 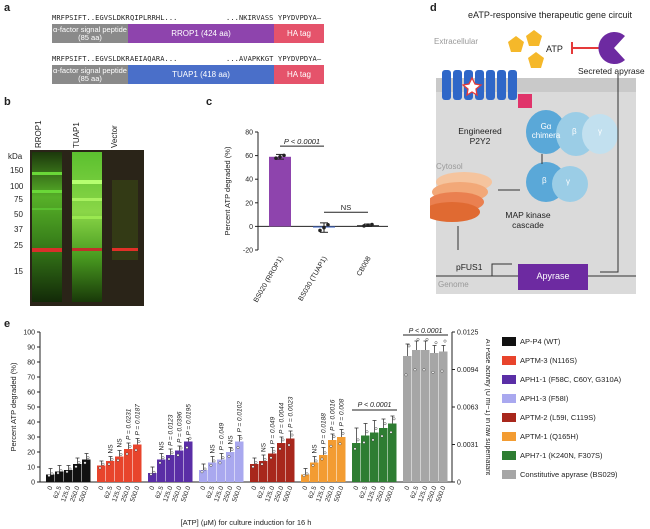 What do you see at coordinates (576, 379) in the screenshot?
I see `legend-item: APH1-1 (F58C, C60Y, G310A)` at bounding box center [576, 379].